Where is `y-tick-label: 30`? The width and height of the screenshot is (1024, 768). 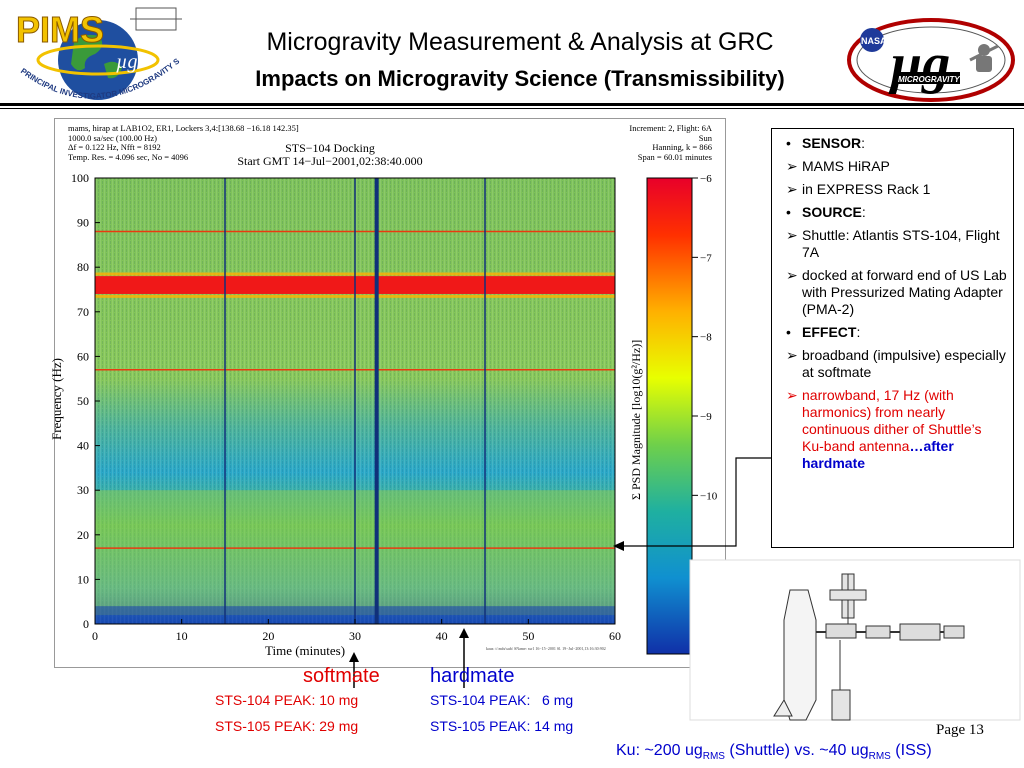
y-tick-label: 30 is located at coordinates (83, 490).